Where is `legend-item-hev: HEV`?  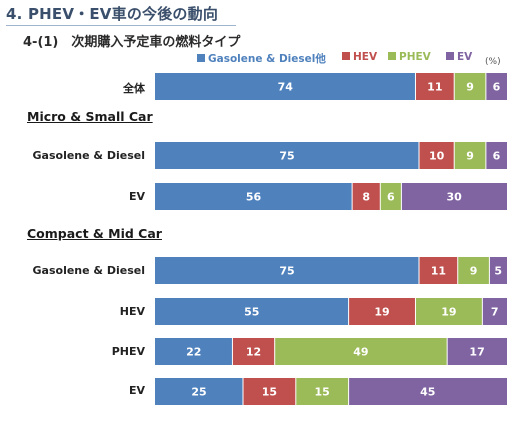
legend-item-hev: HEV is located at coordinates (359, 57).